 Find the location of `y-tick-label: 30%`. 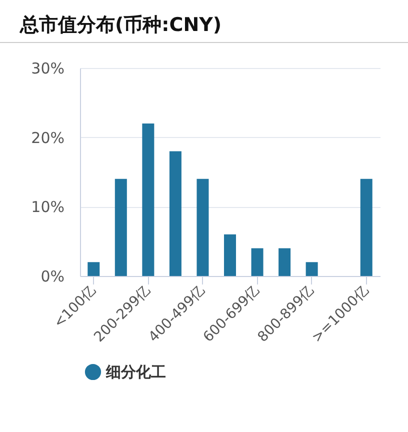

y-tick-label: 30% is located at coordinates (47, 69).